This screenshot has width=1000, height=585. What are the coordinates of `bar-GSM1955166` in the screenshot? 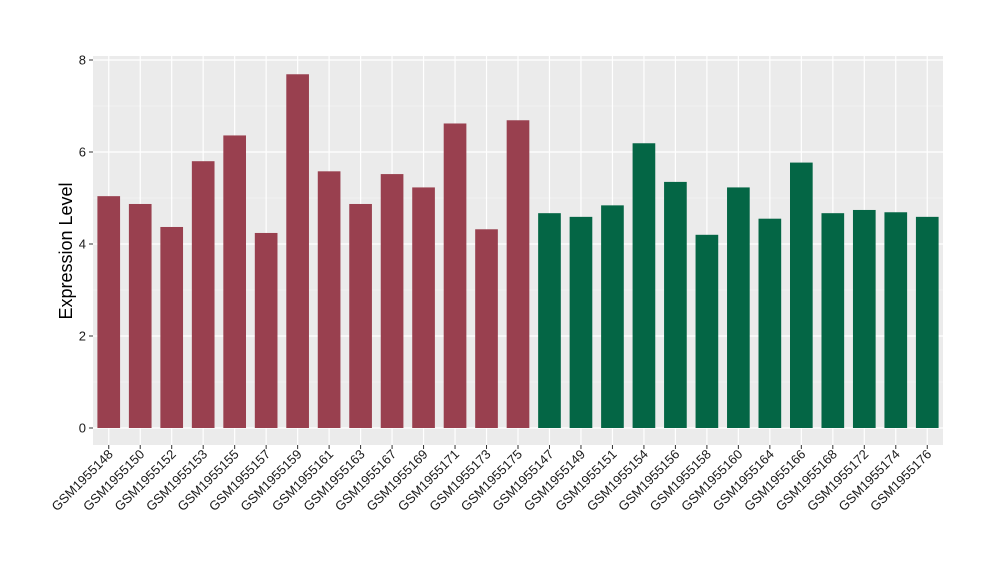 It's located at (801, 295).